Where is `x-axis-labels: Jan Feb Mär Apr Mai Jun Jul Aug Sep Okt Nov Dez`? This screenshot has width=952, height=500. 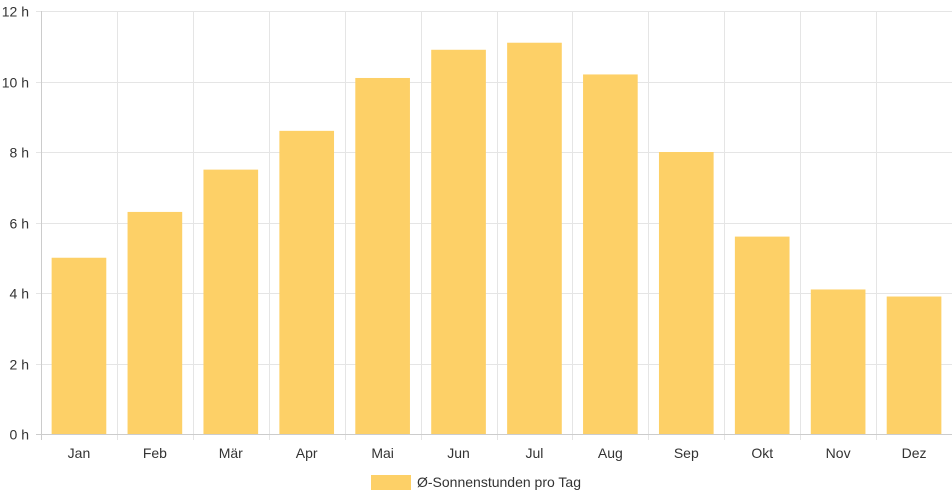 x-axis-labels: Jan Feb Mär Apr Mai Jun Jul Aug Sep Okt Nov Dez is located at coordinates (497, 453).